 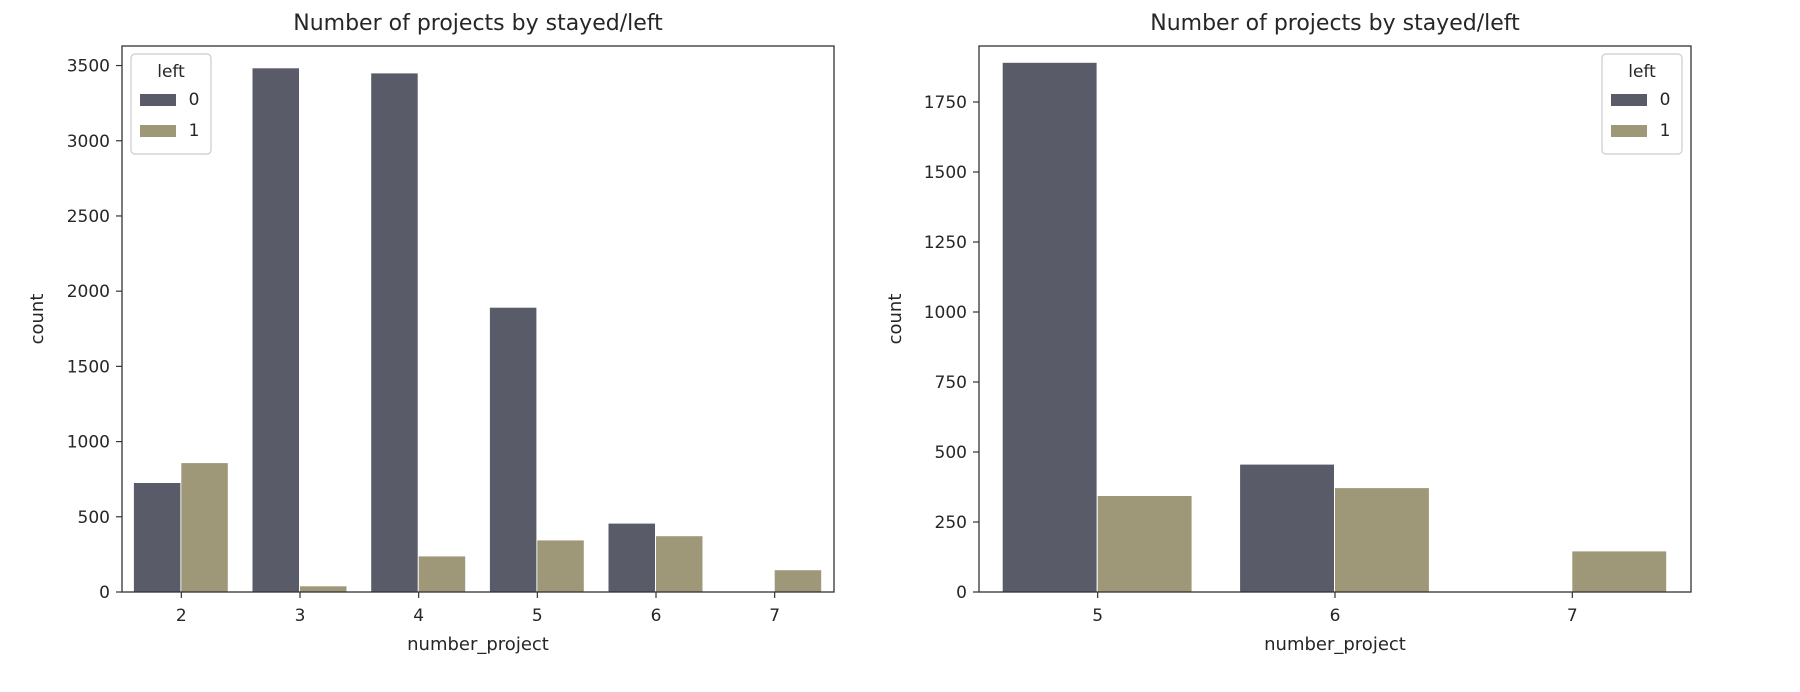 What do you see at coordinates (88, 142) in the screenshot?
I see `y-tick-label: 3000` at bounding box center [88, 142].